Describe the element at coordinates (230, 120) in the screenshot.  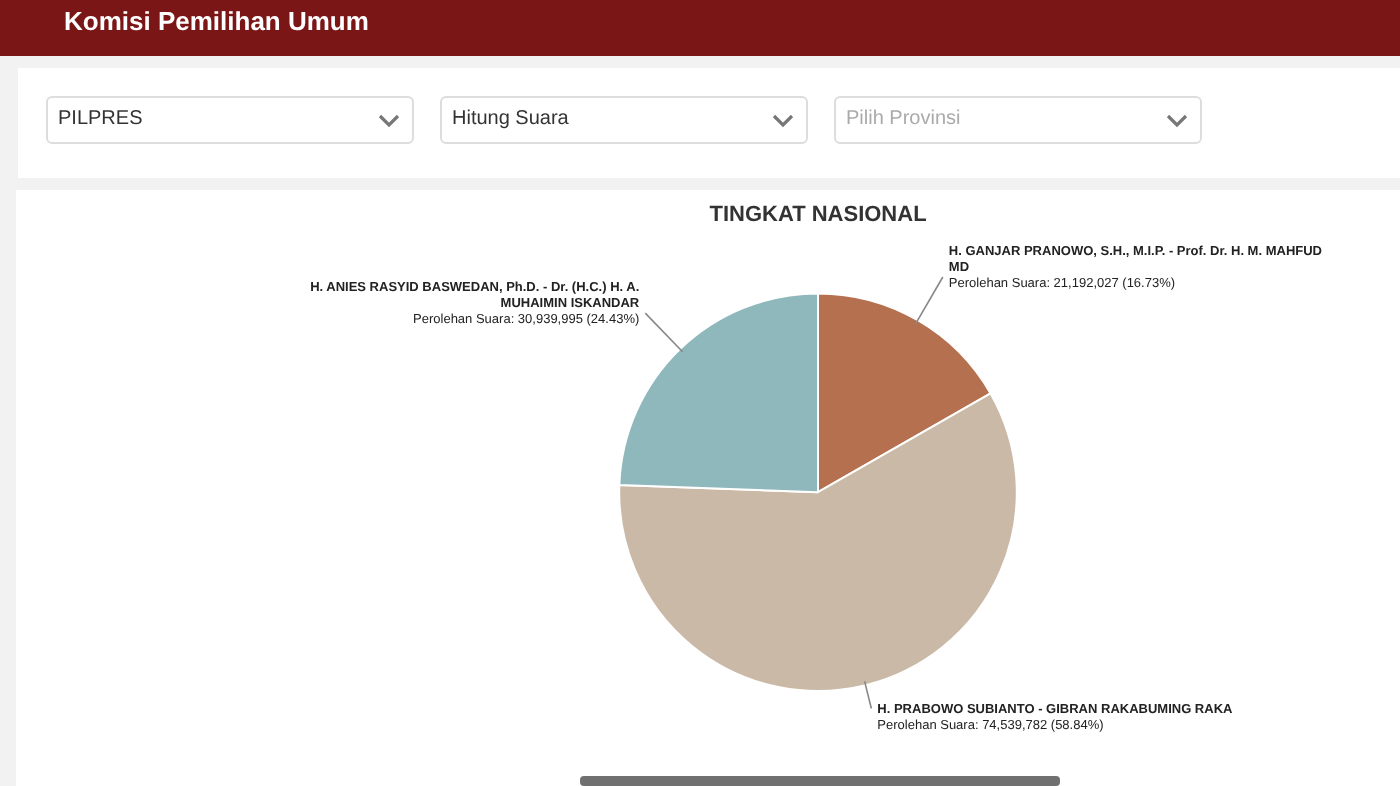
I see `dropdown-field: PILPRES` at that location.